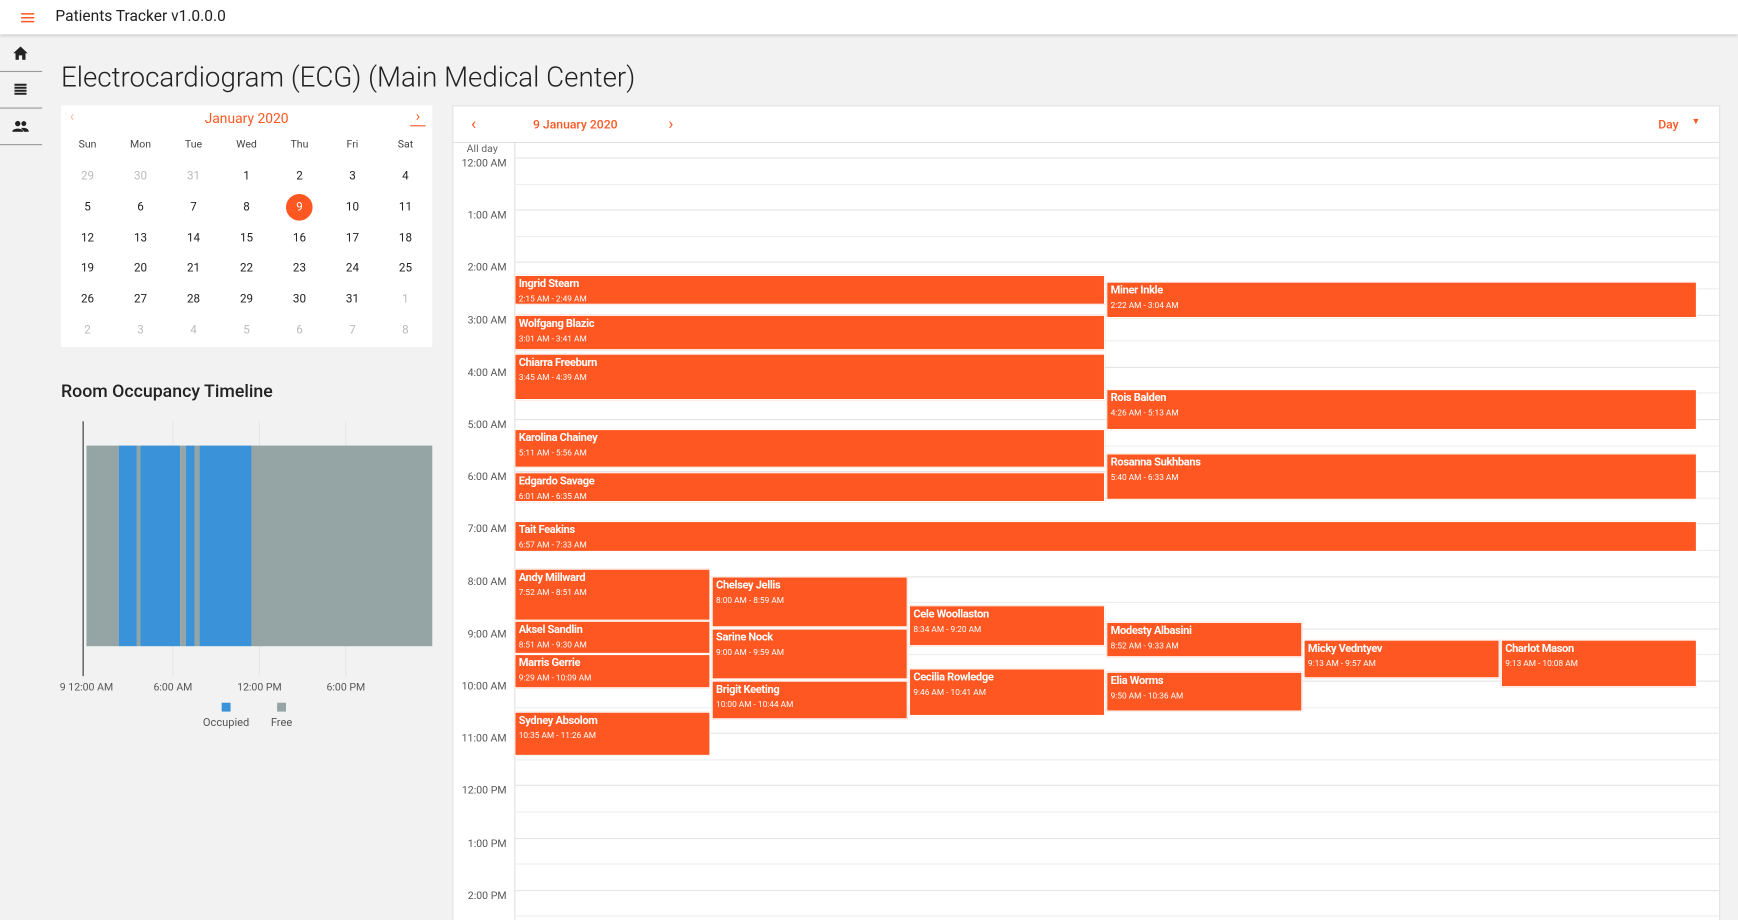  What do you see at coordinates (748, 585) in the screenshot?
I see `patient-name: Chelsey Jellis` at bounding box center [748, 585].